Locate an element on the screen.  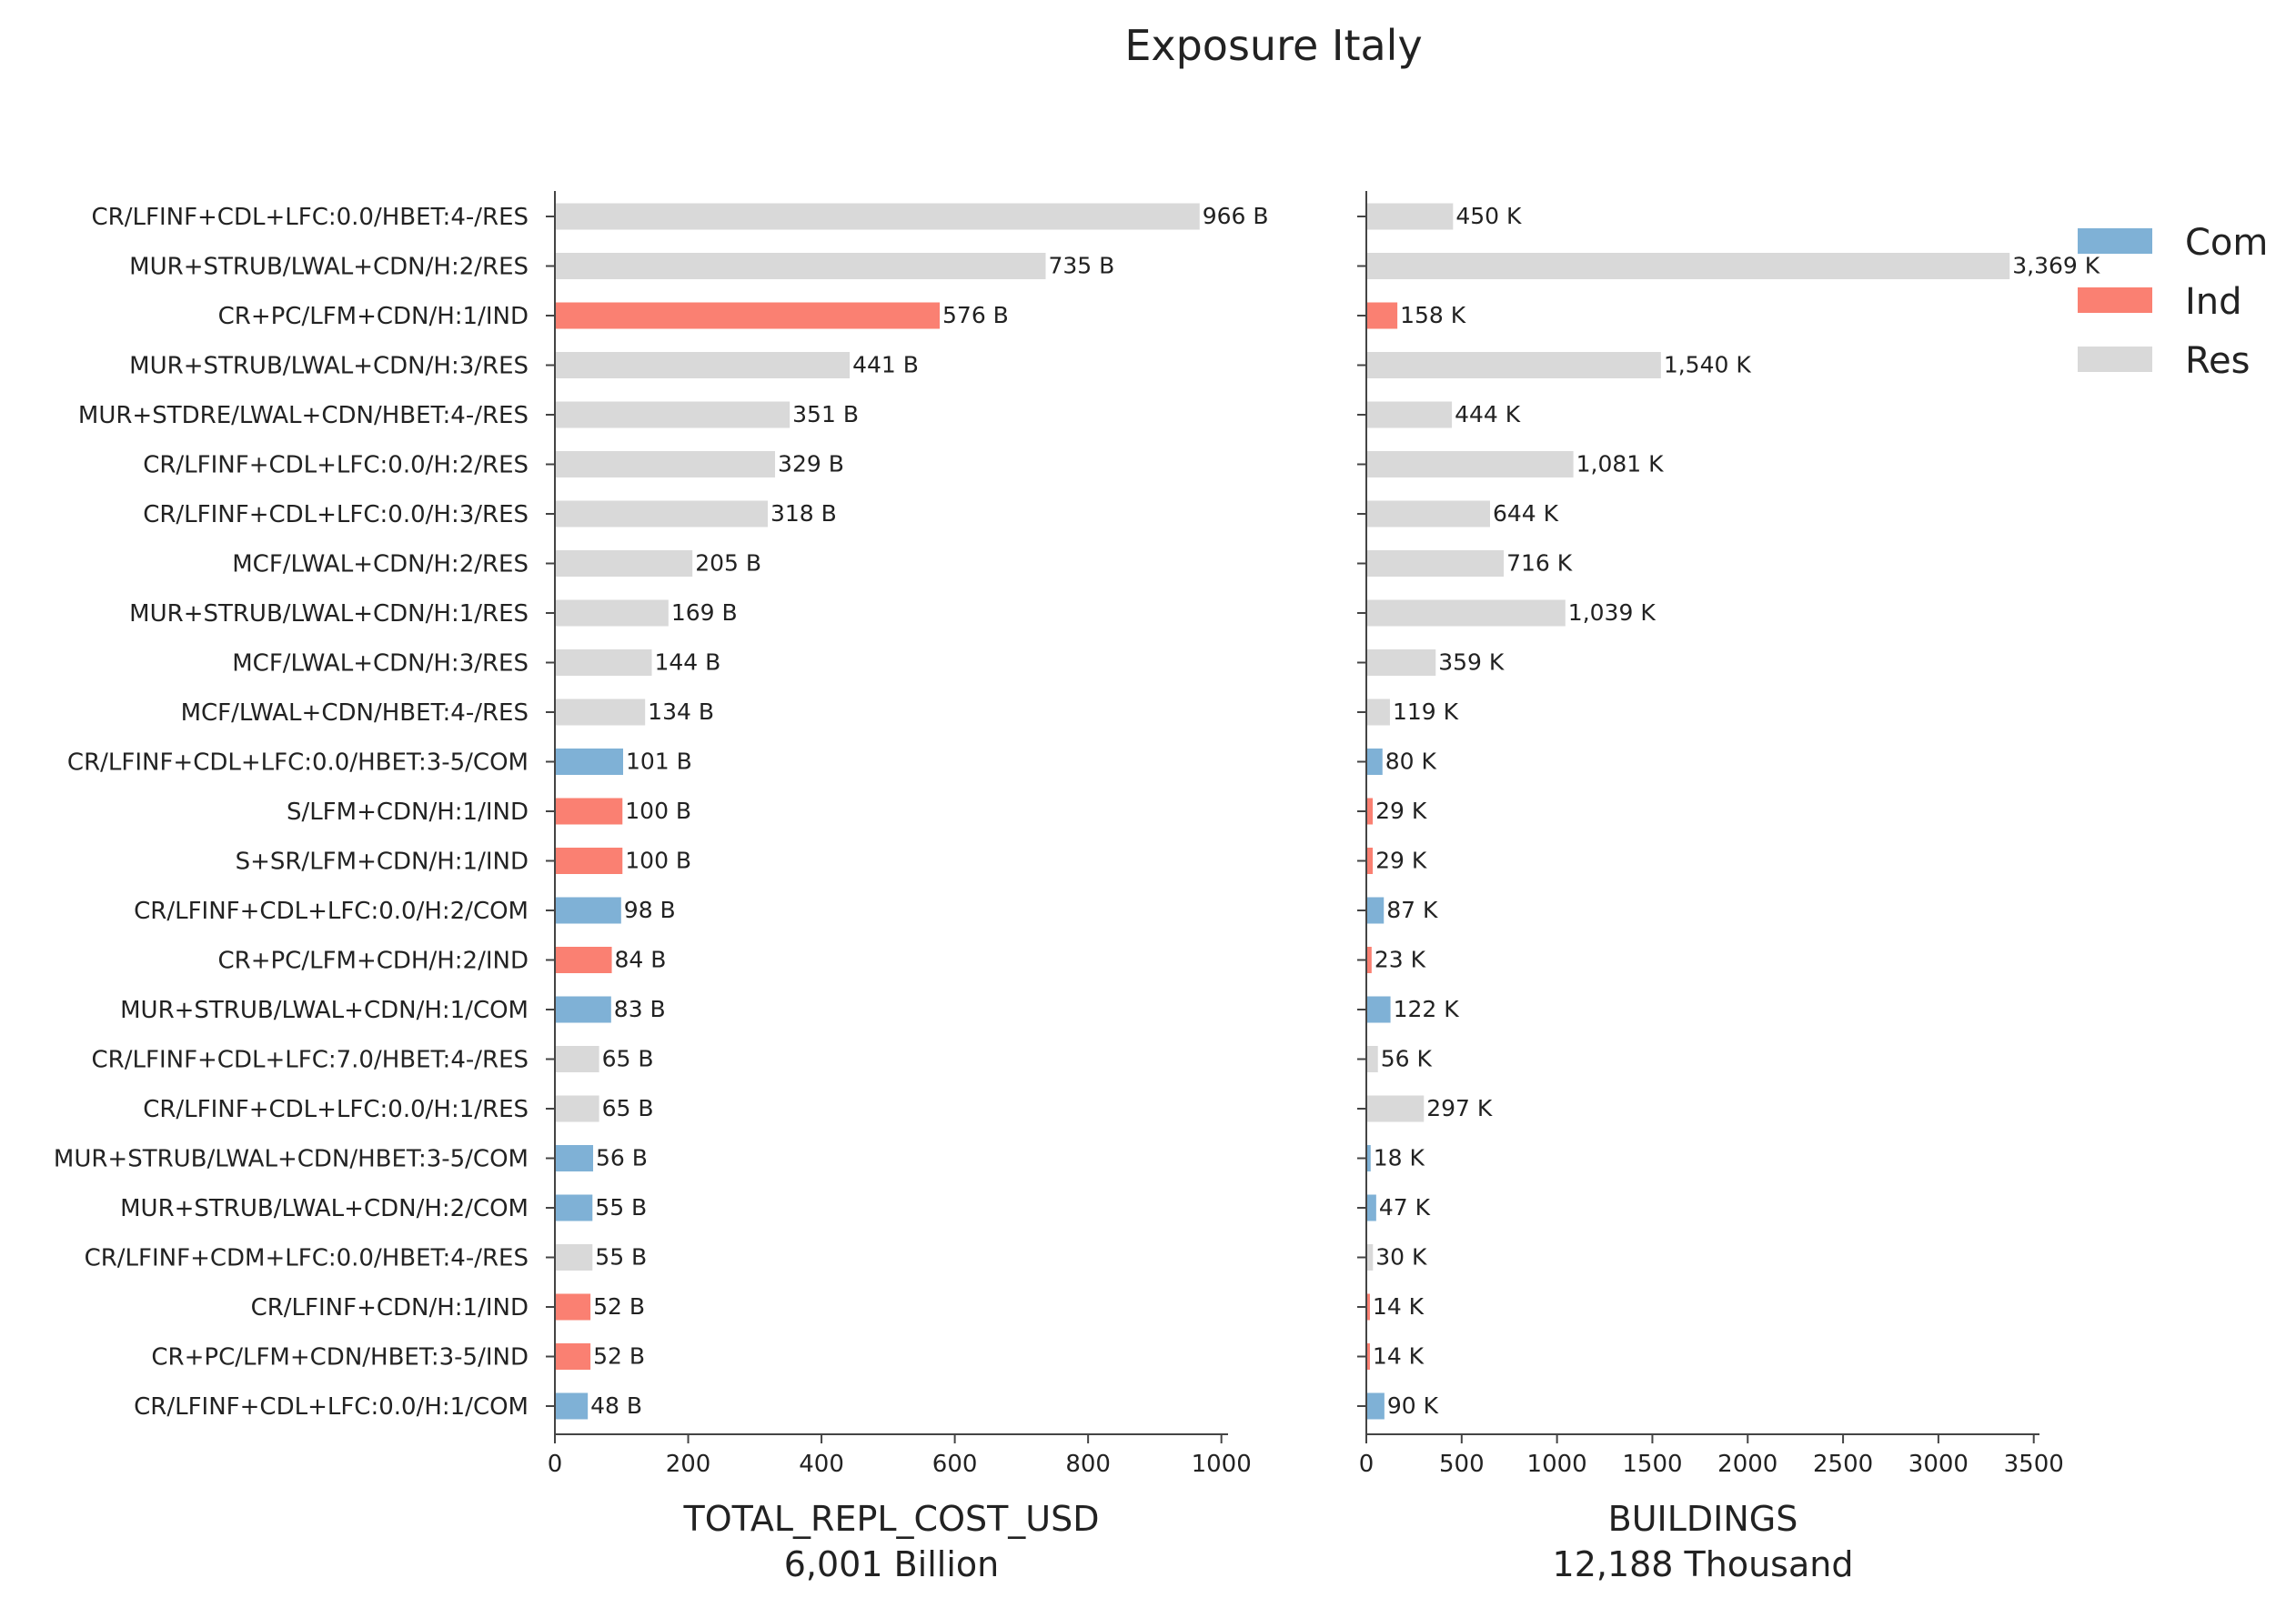
category-label: CR/LFINF+CDL+LFC:0.0/H:3/RES is located at coordinates (336, 514).